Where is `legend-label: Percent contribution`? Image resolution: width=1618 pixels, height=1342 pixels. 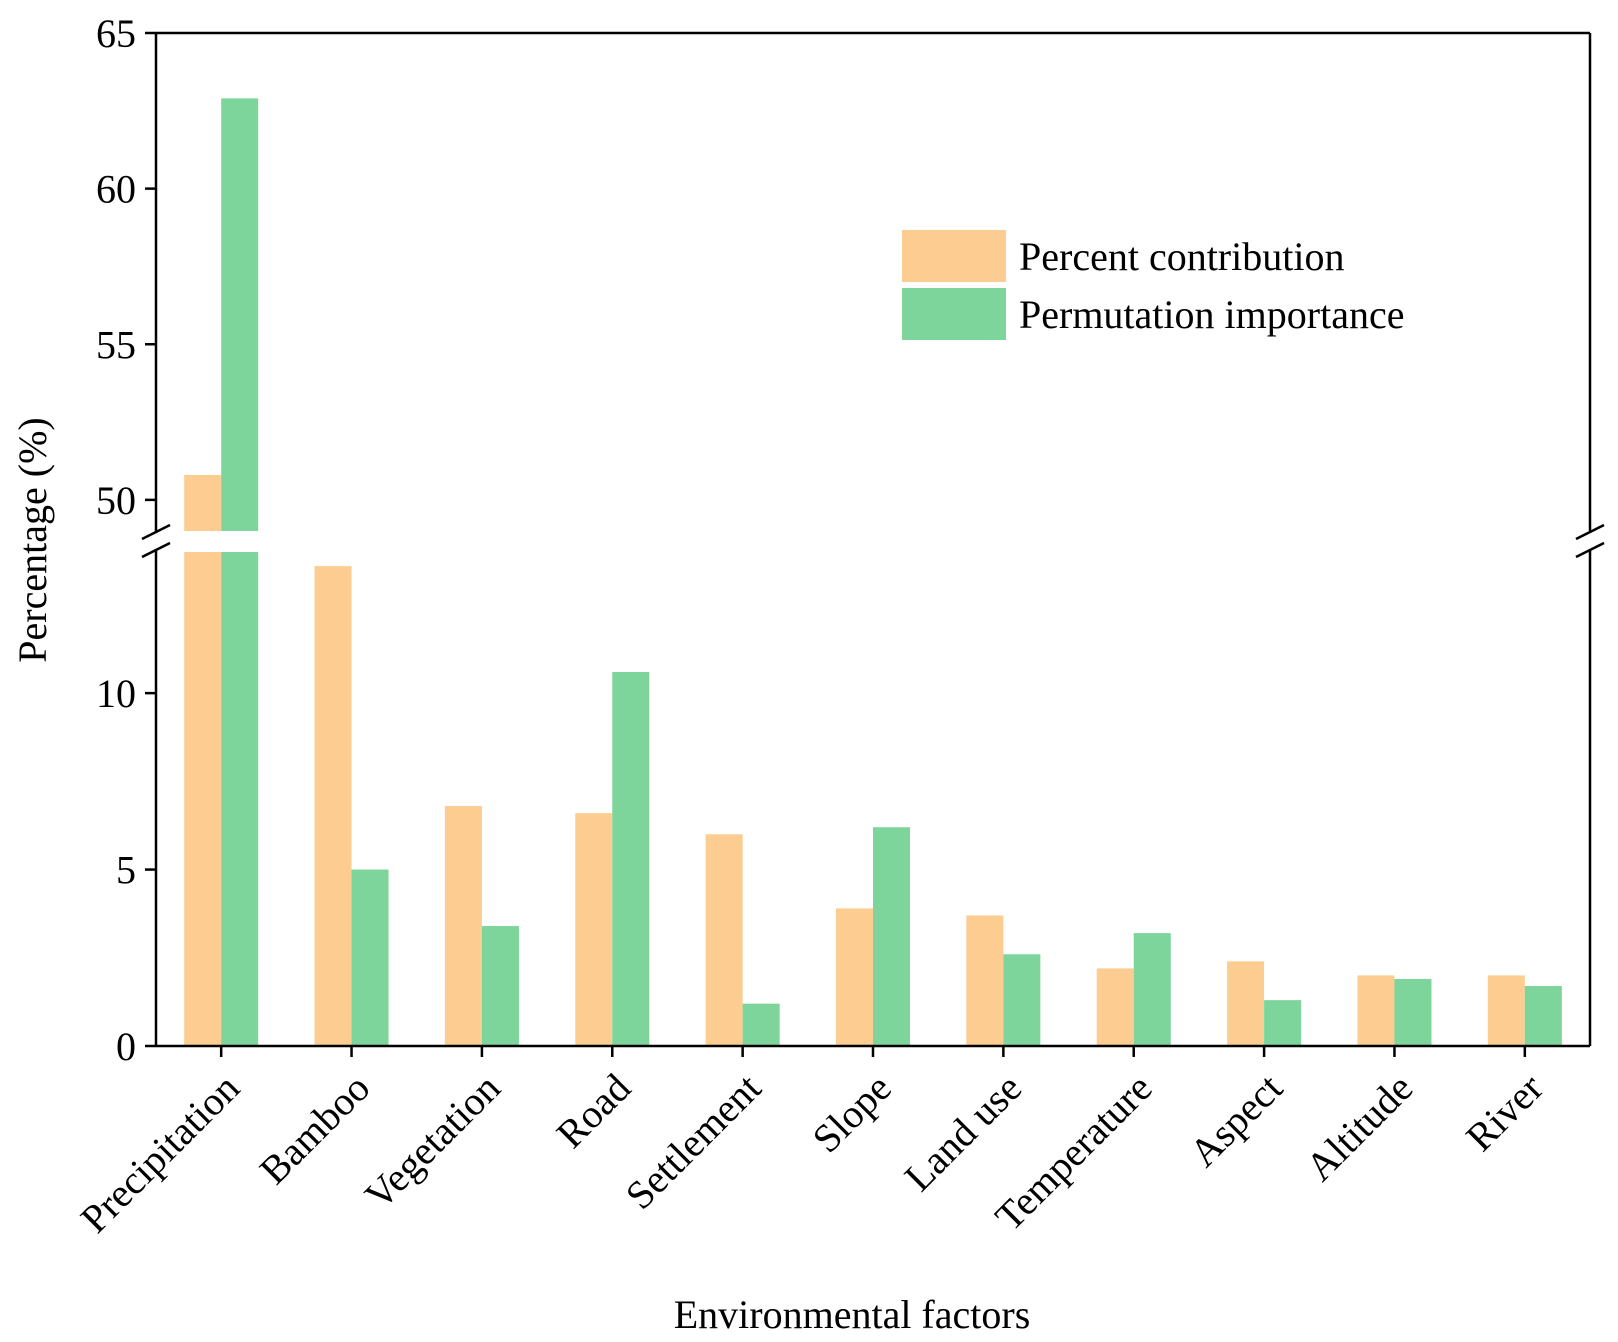 legend-label: Percent contribution is located at coordinates (1181, 256).